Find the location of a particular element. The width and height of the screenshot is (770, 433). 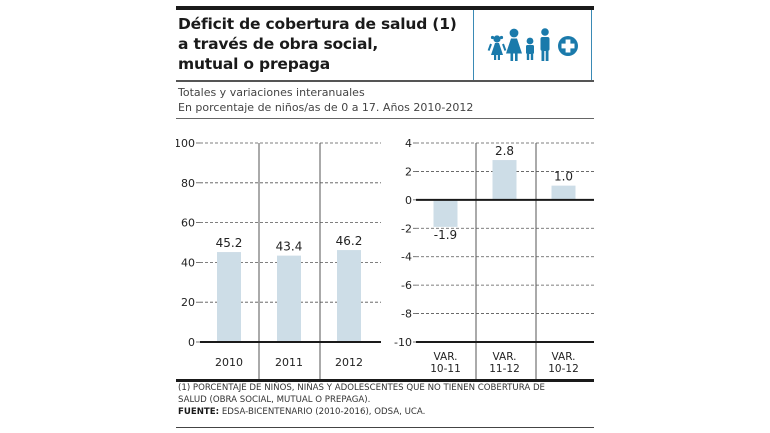

source-label: FUENTE: is located at coordinates (199, 412).